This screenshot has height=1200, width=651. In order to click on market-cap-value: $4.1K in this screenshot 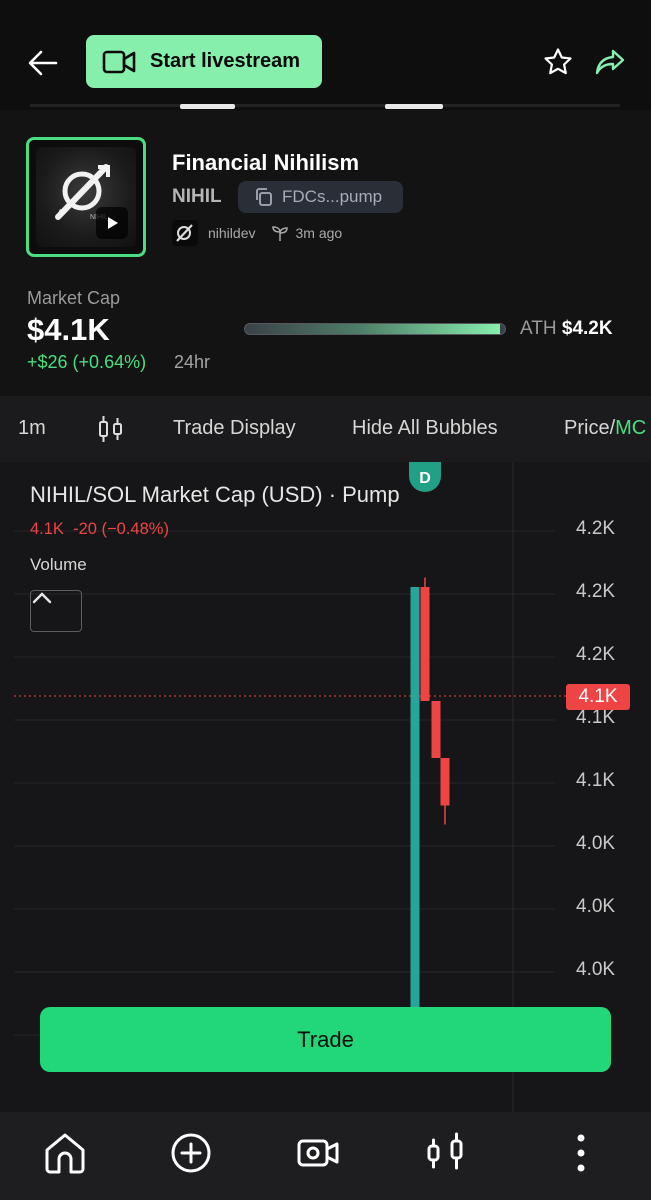, I will do `click(68, 329)`.